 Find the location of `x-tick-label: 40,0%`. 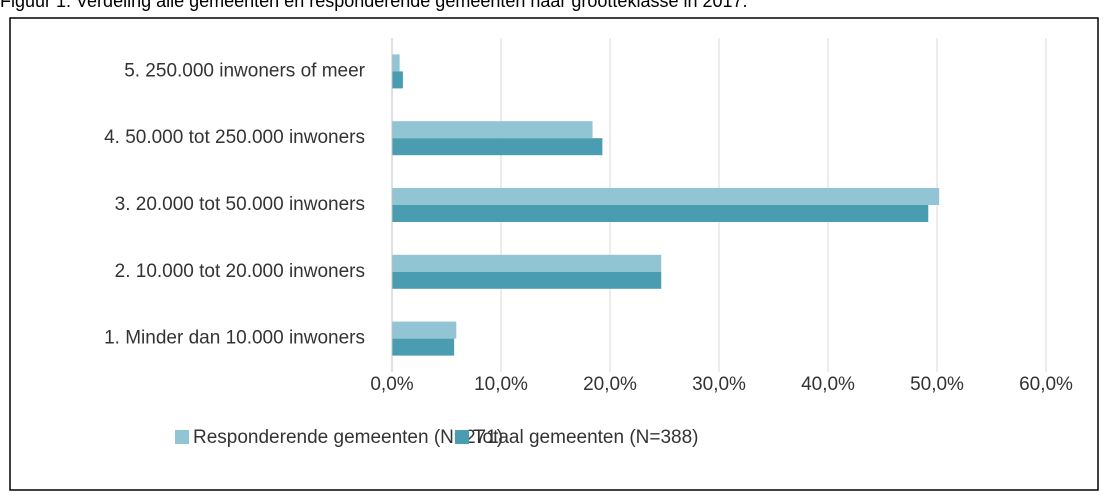

x-tick-label: 40,0% is located at coordinates (828, 384).